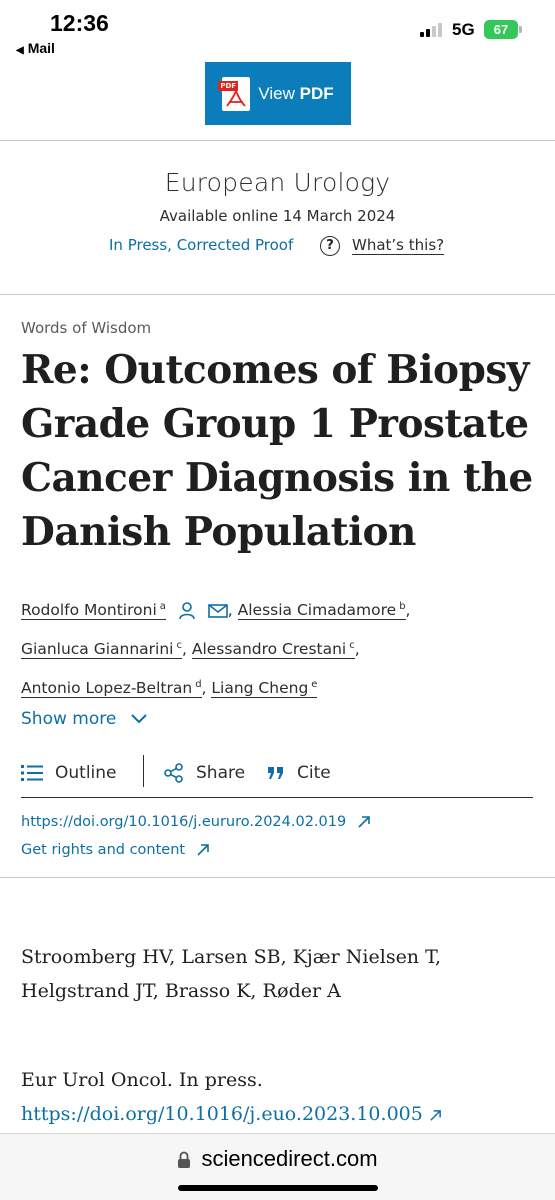  Describe the element at coordinates (277, 31) in the screenshot. I see `status-bar: 12:36 ◀ Mail 5G 67` at that location.